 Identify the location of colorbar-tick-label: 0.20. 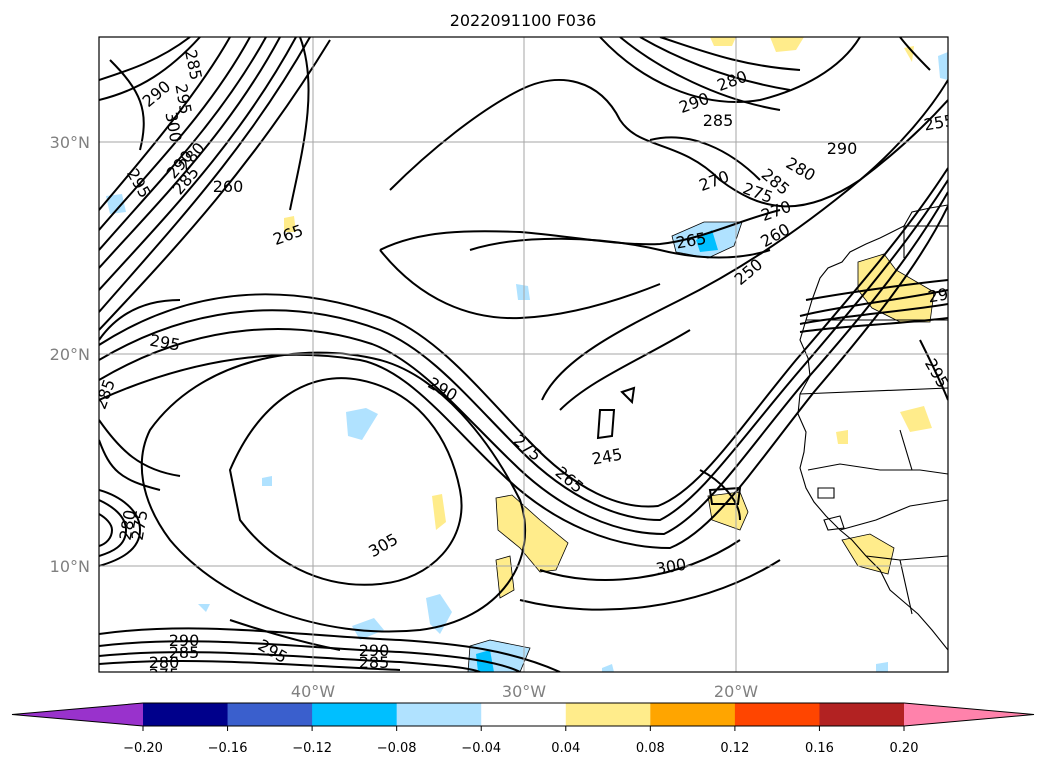
(904, 748).